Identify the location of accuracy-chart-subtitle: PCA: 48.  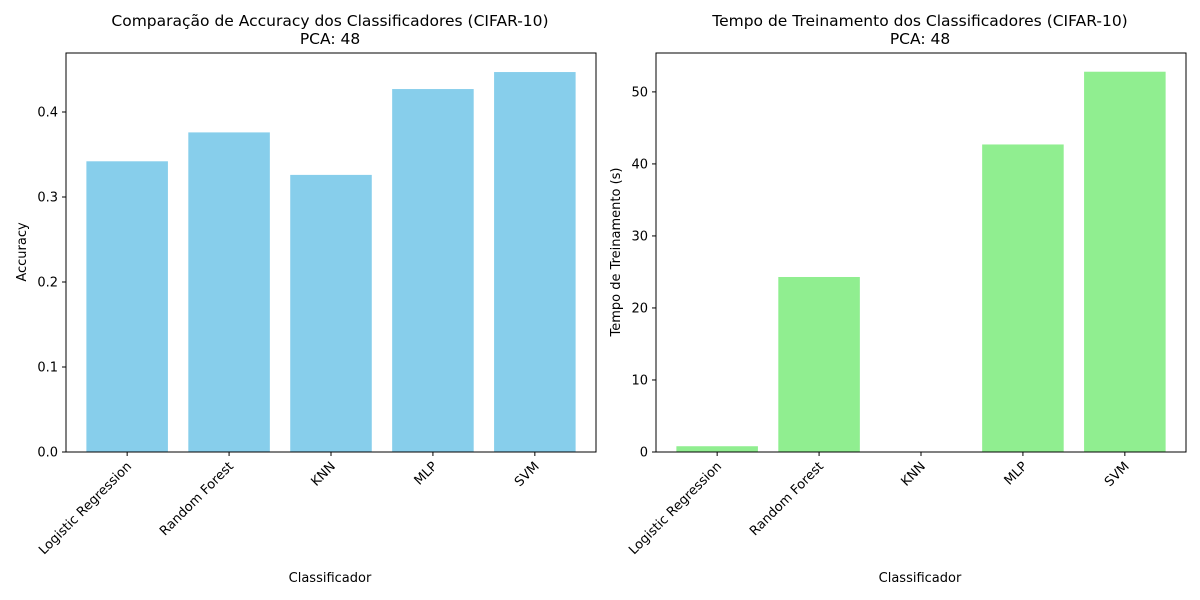
(330, 39).